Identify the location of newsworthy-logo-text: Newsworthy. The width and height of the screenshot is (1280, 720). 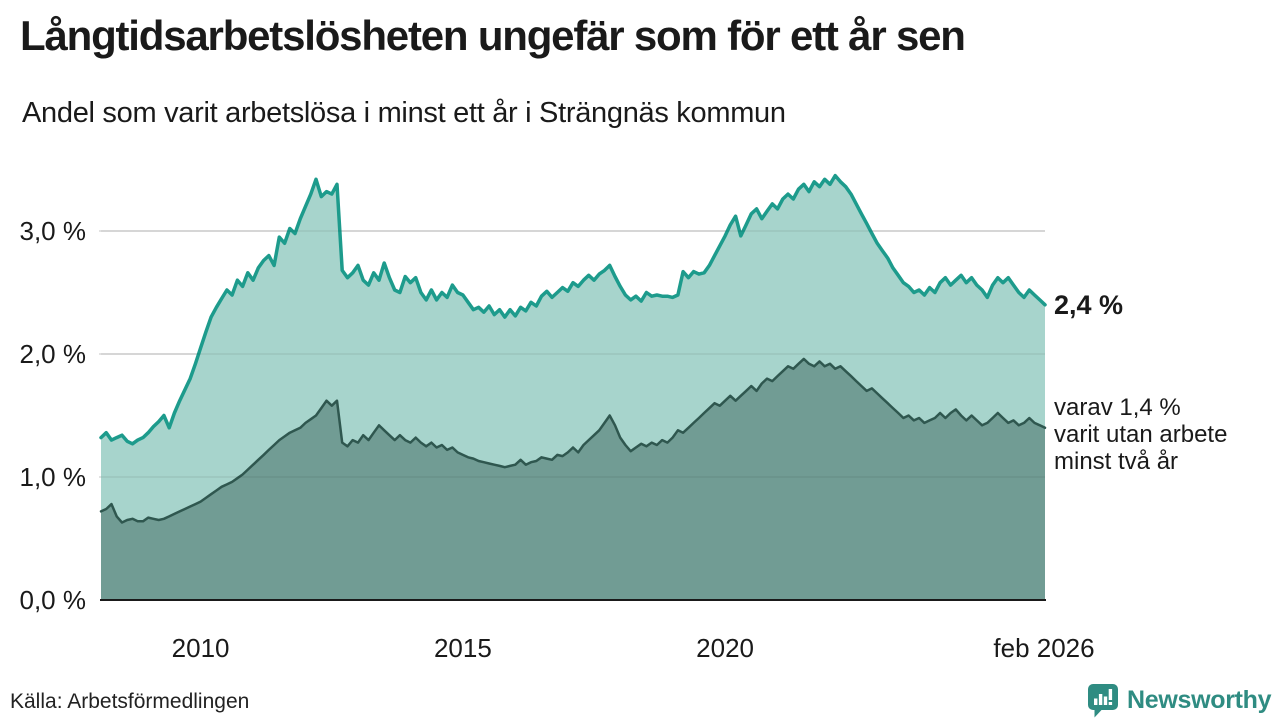
(1199, 699).